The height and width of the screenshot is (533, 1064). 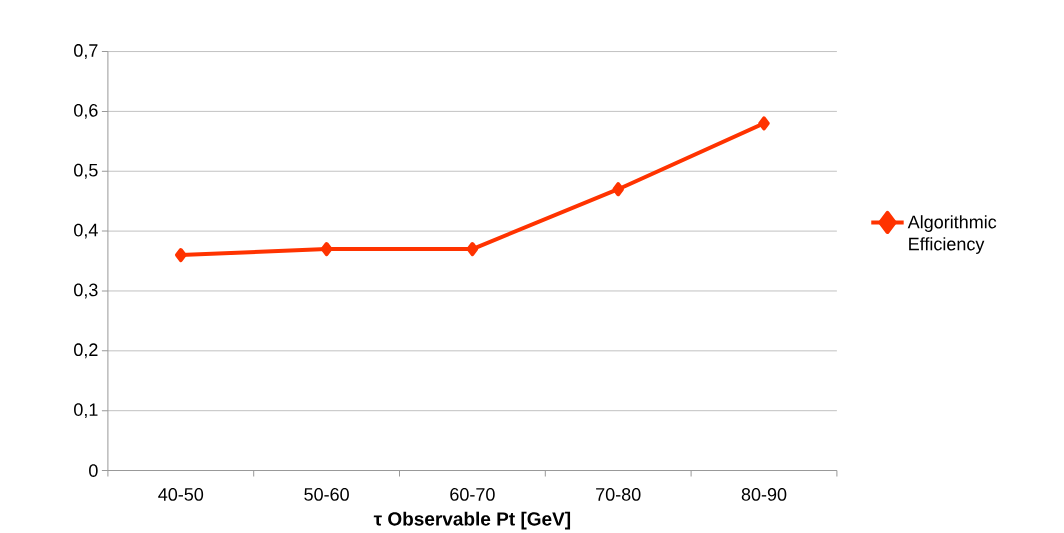 What do you see at coordinates (326, 494) in the screenshot?
I see `x-tick-label: 50-60` at bounding box center [326, 494].